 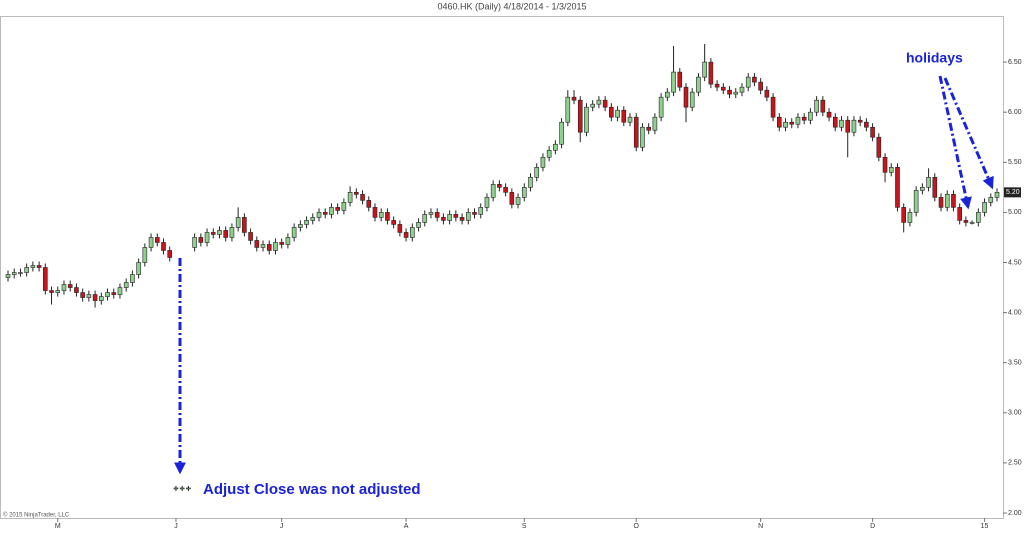 I want to click on x-tick-label: M, so click(x=58, y=526).